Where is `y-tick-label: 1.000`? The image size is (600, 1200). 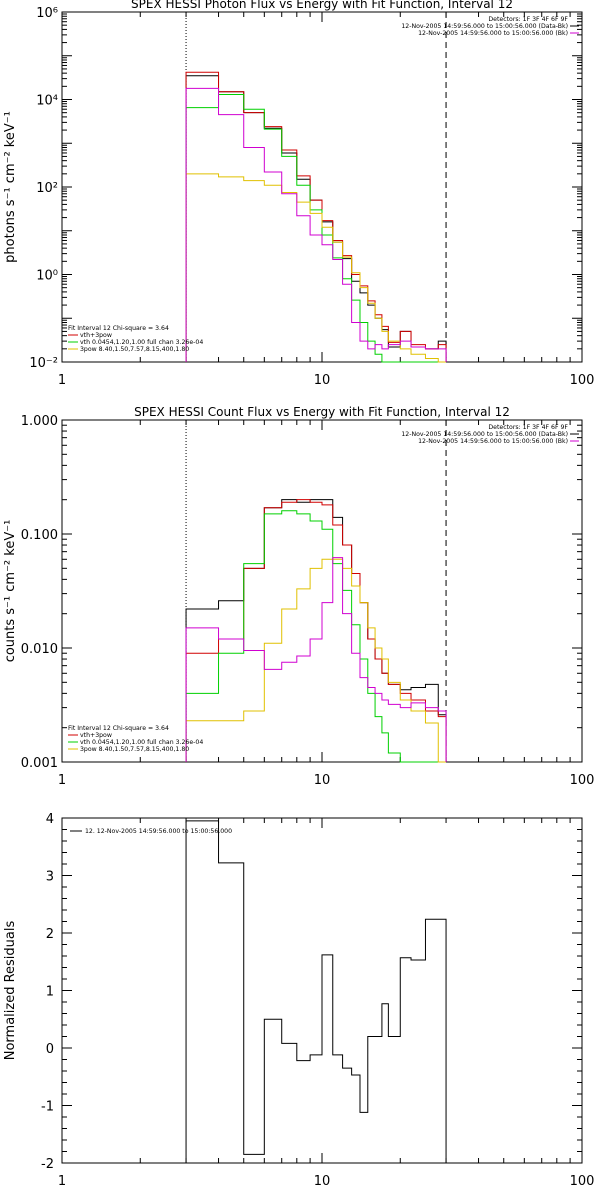 y-tick-label: 1.000 is located at coordinates (39, 421).